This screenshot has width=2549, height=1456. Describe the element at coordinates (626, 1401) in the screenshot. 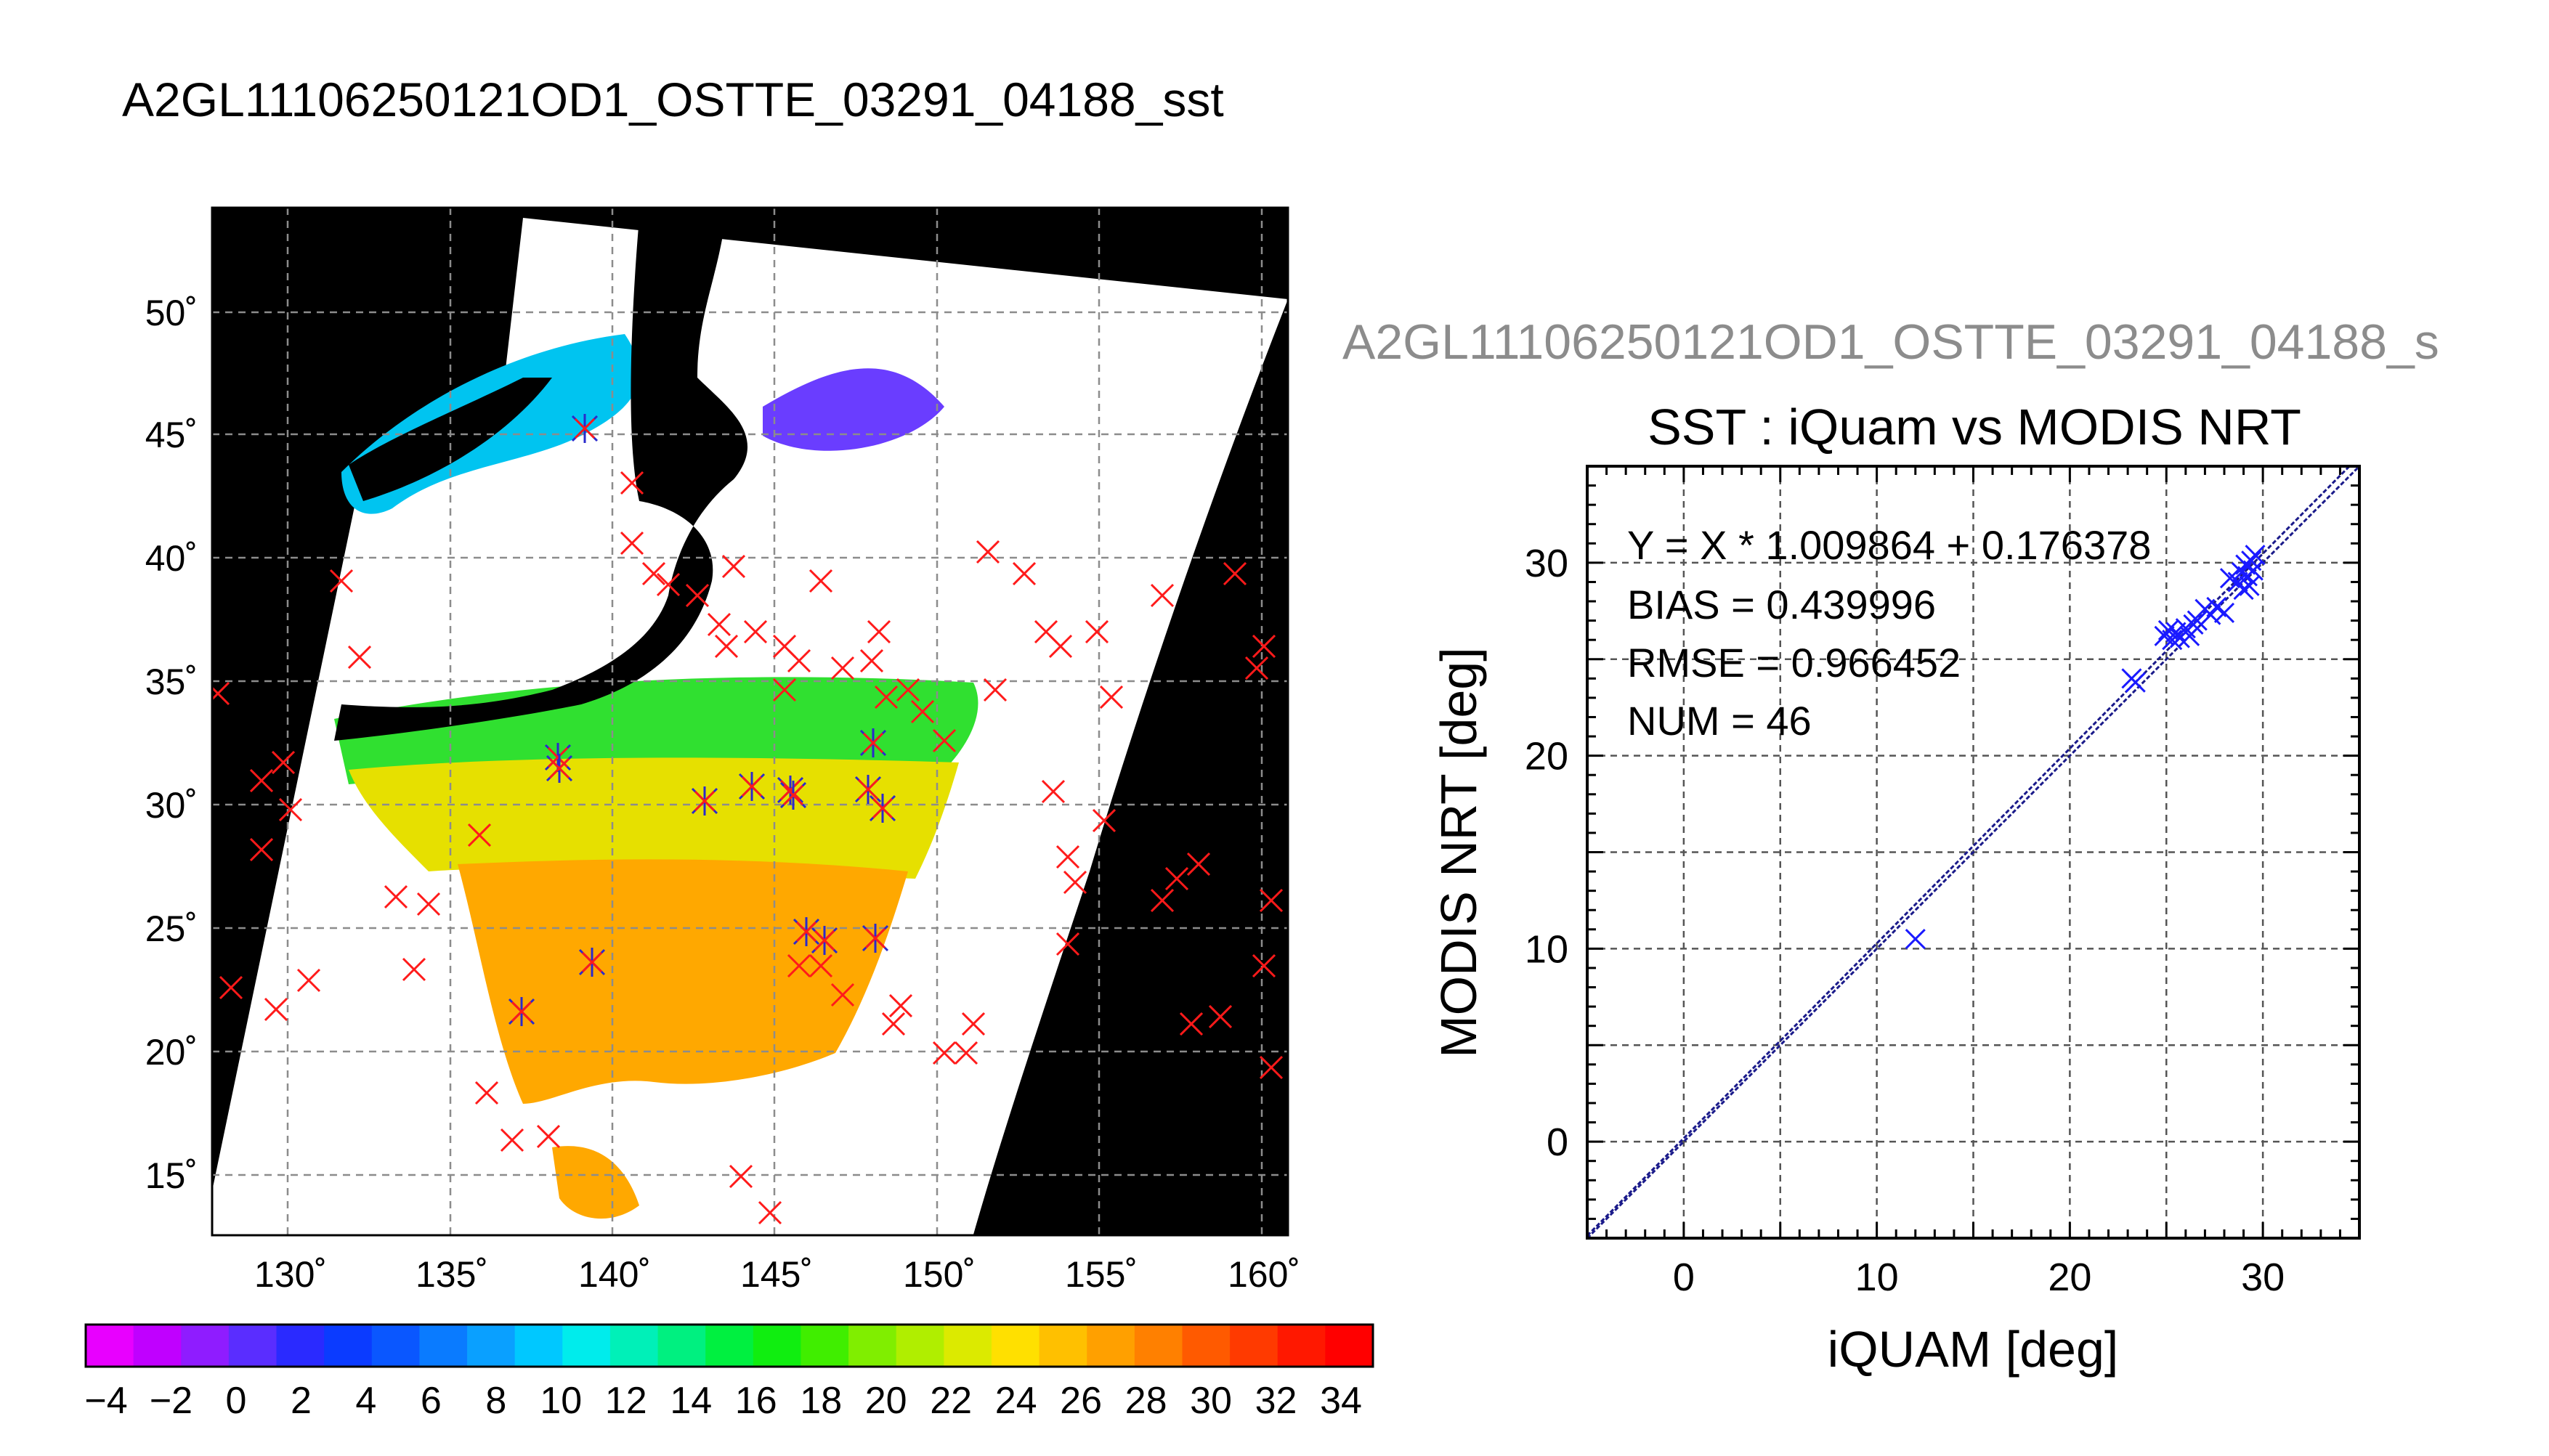

I see `colorbar-label: 12` at that location.